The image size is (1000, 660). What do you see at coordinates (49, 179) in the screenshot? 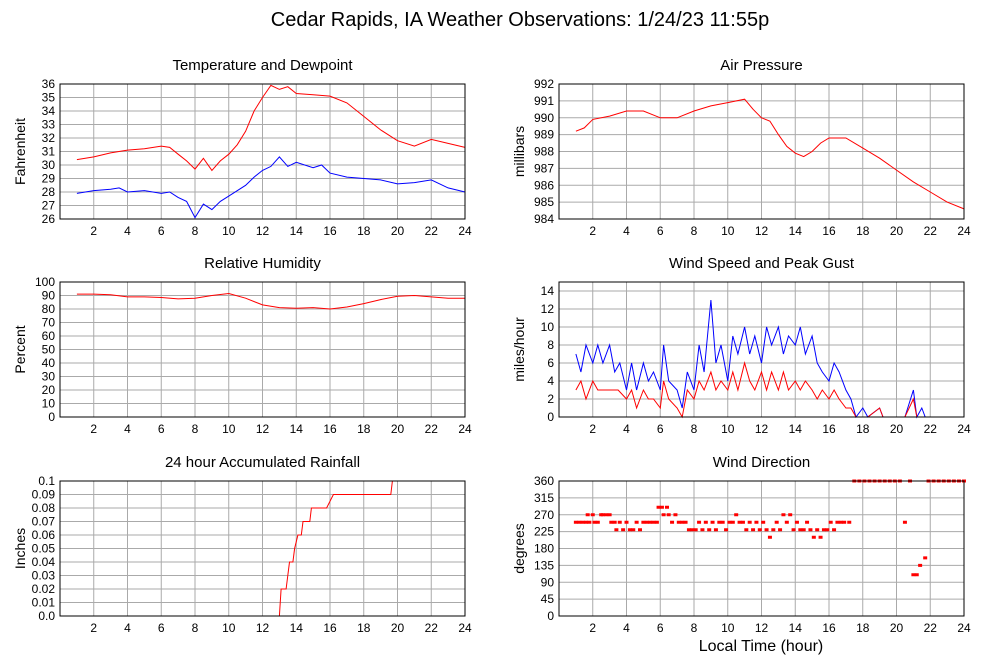
I see `temp-ytick-label: 29` at bounding box center [49, 179].